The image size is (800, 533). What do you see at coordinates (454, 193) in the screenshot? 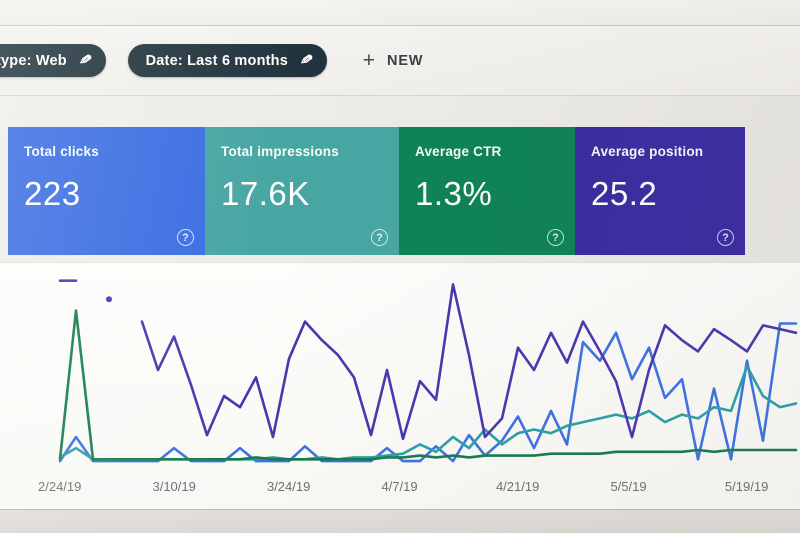
I see `card-value: 1.3%` at bounding box center [454, 193].